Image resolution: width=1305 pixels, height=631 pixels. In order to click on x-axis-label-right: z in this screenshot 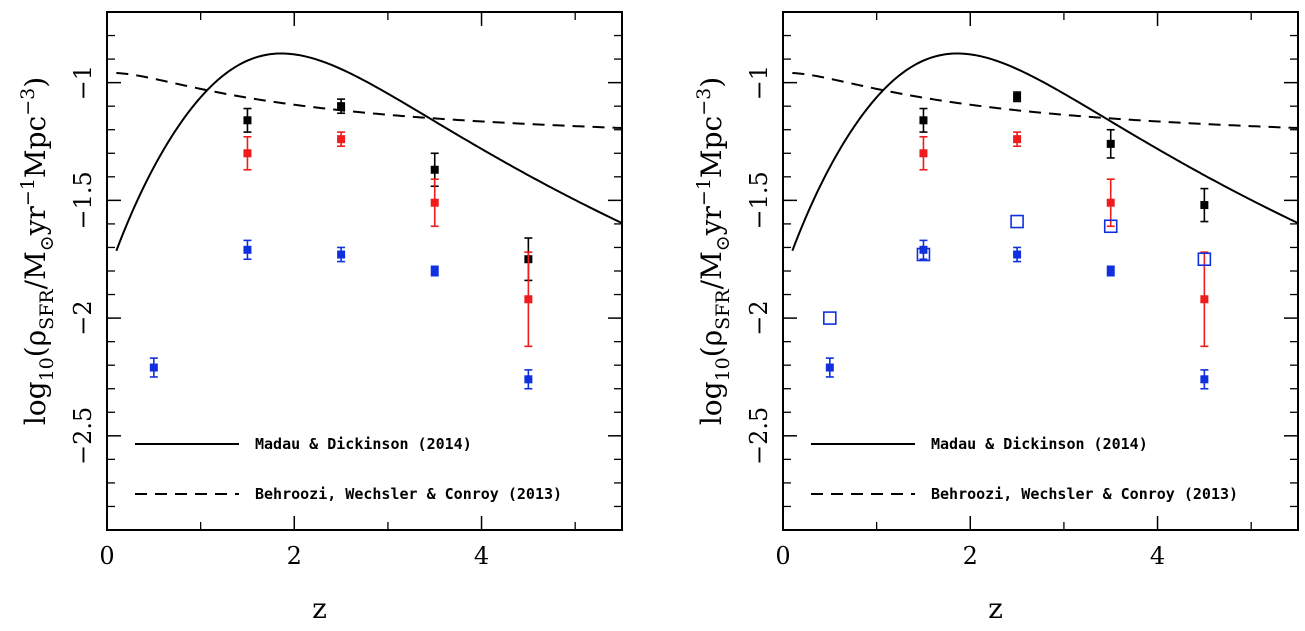, I will do `click(995, 608)`.